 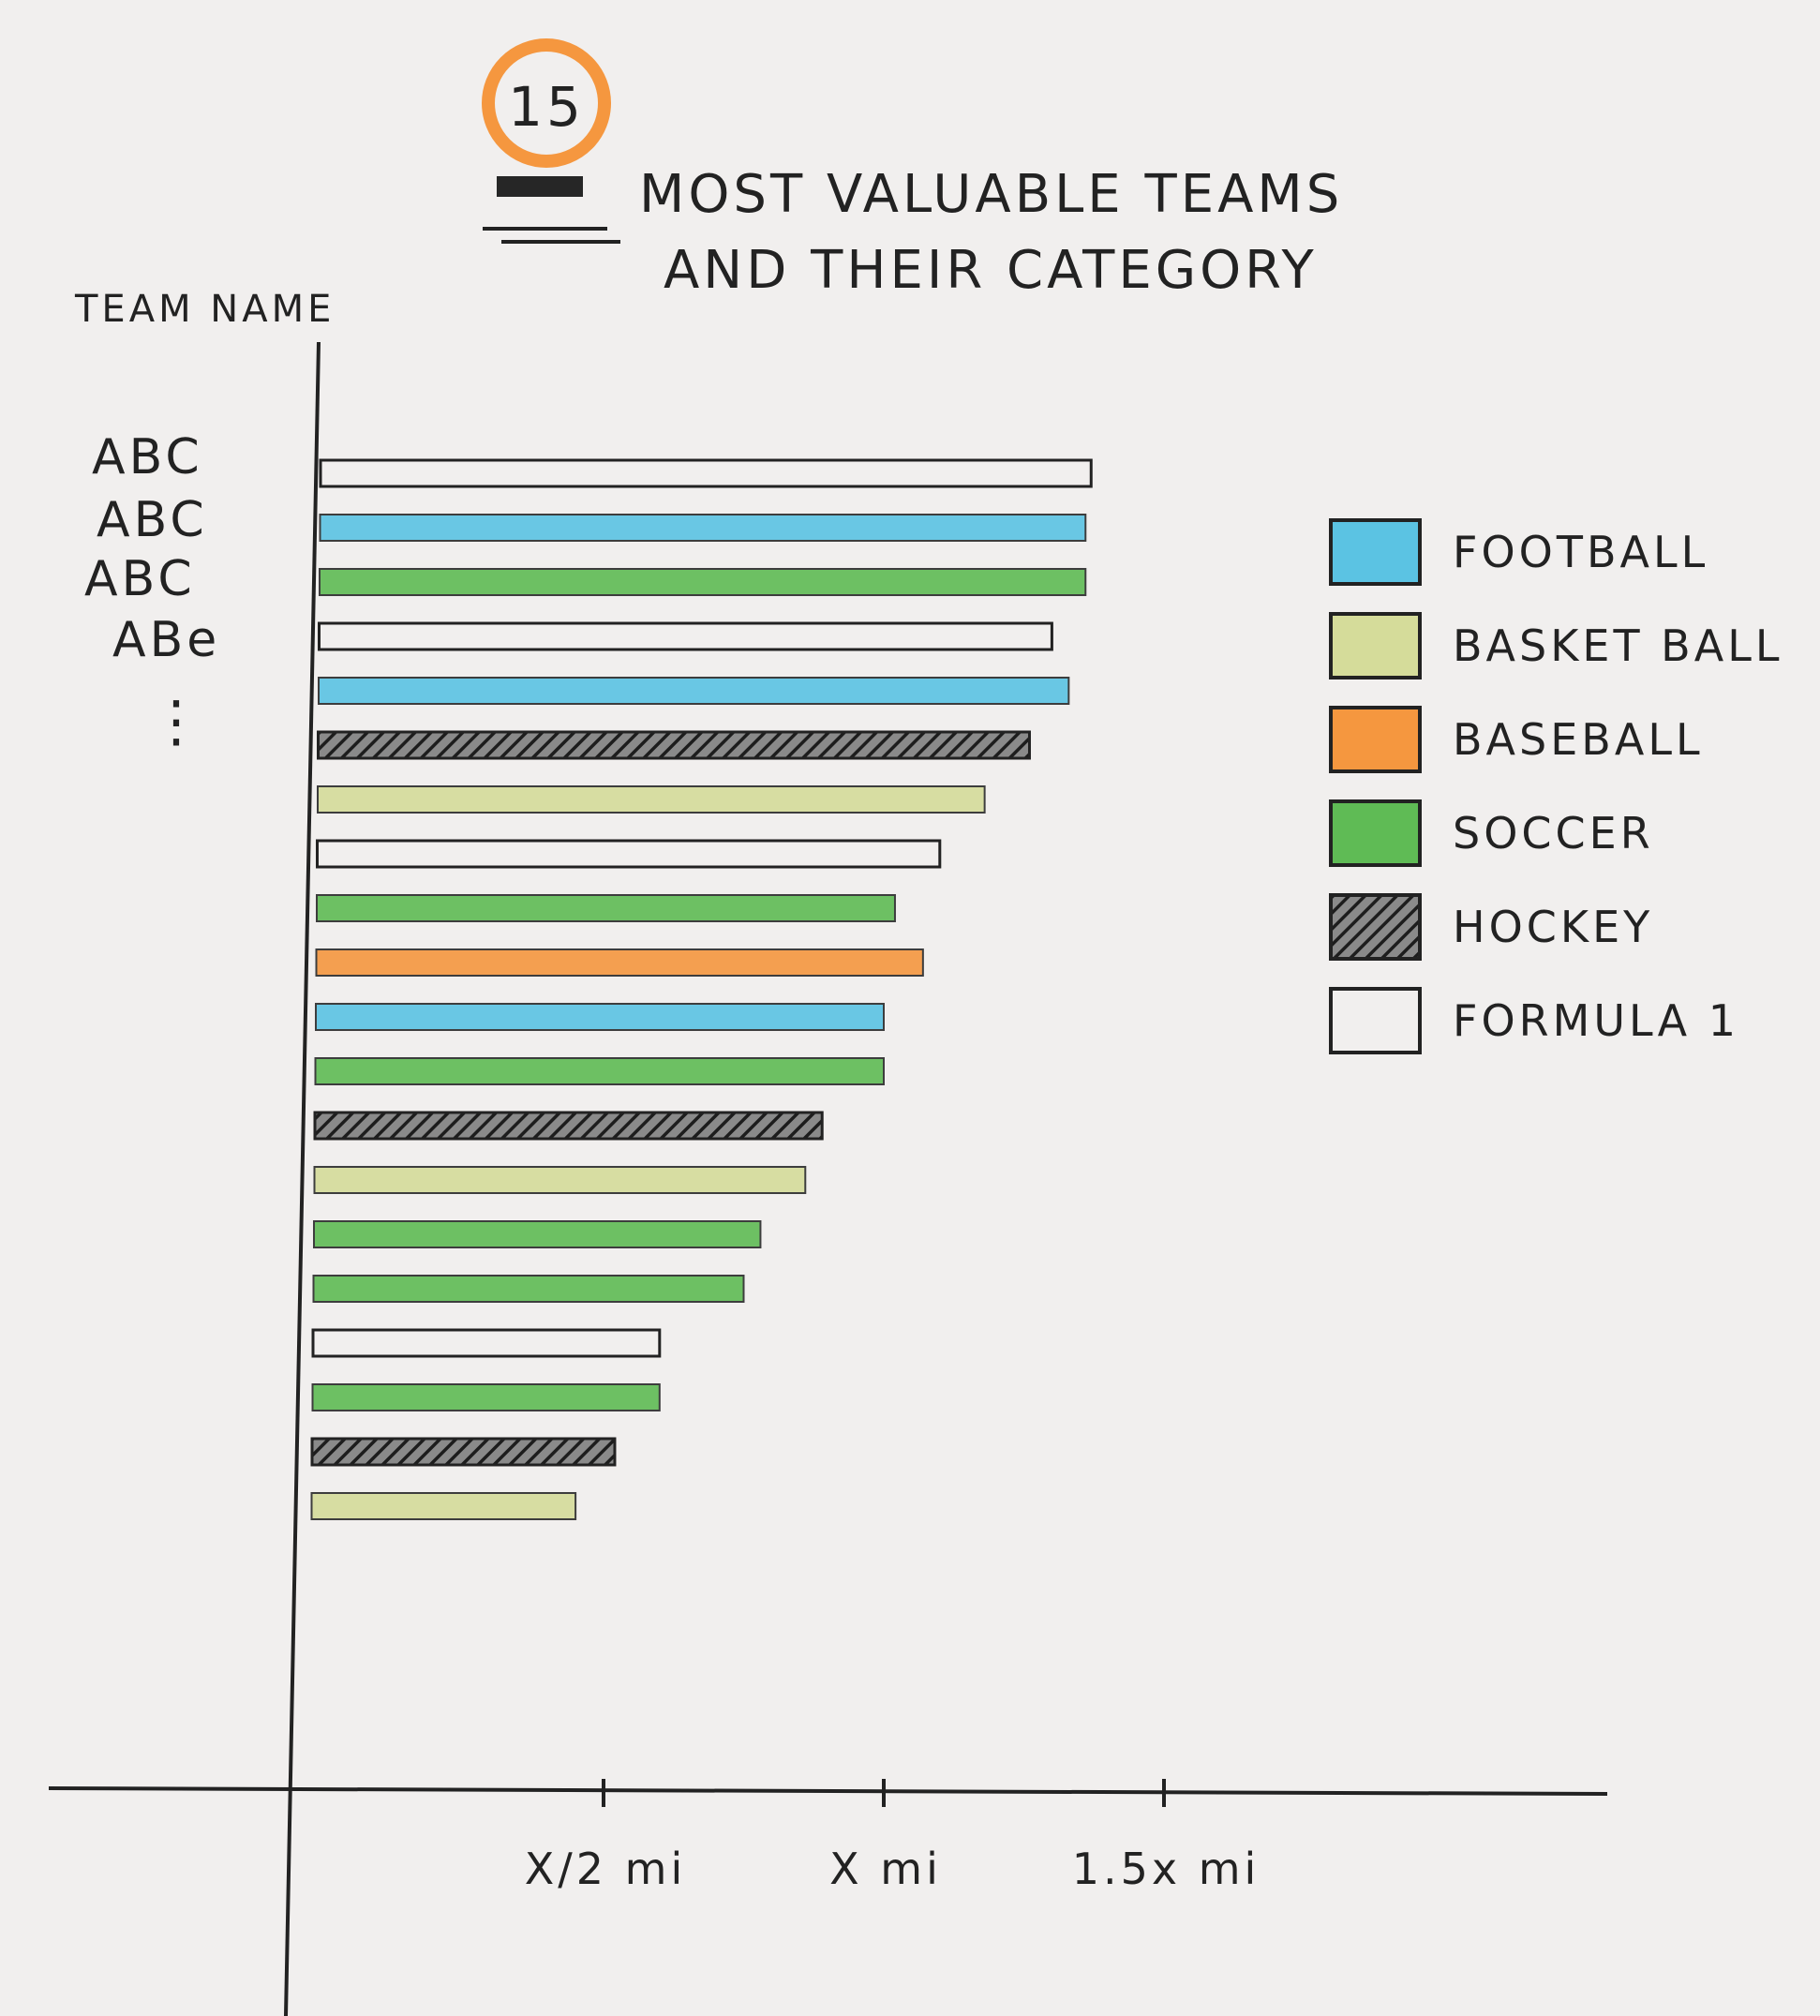 I want to click on title-badge-circle, so click(x=546, y=103).